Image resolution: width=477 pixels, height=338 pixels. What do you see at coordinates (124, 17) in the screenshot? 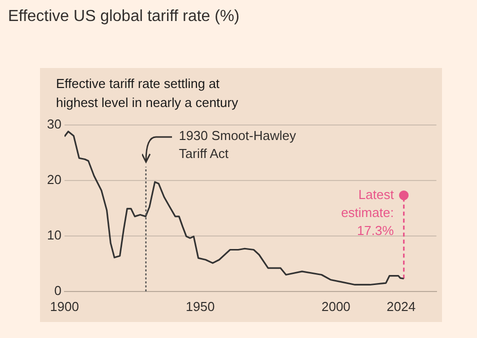
I see `chart-title: Effective US global tariff rate (%)` at bounding box center [124, 17].